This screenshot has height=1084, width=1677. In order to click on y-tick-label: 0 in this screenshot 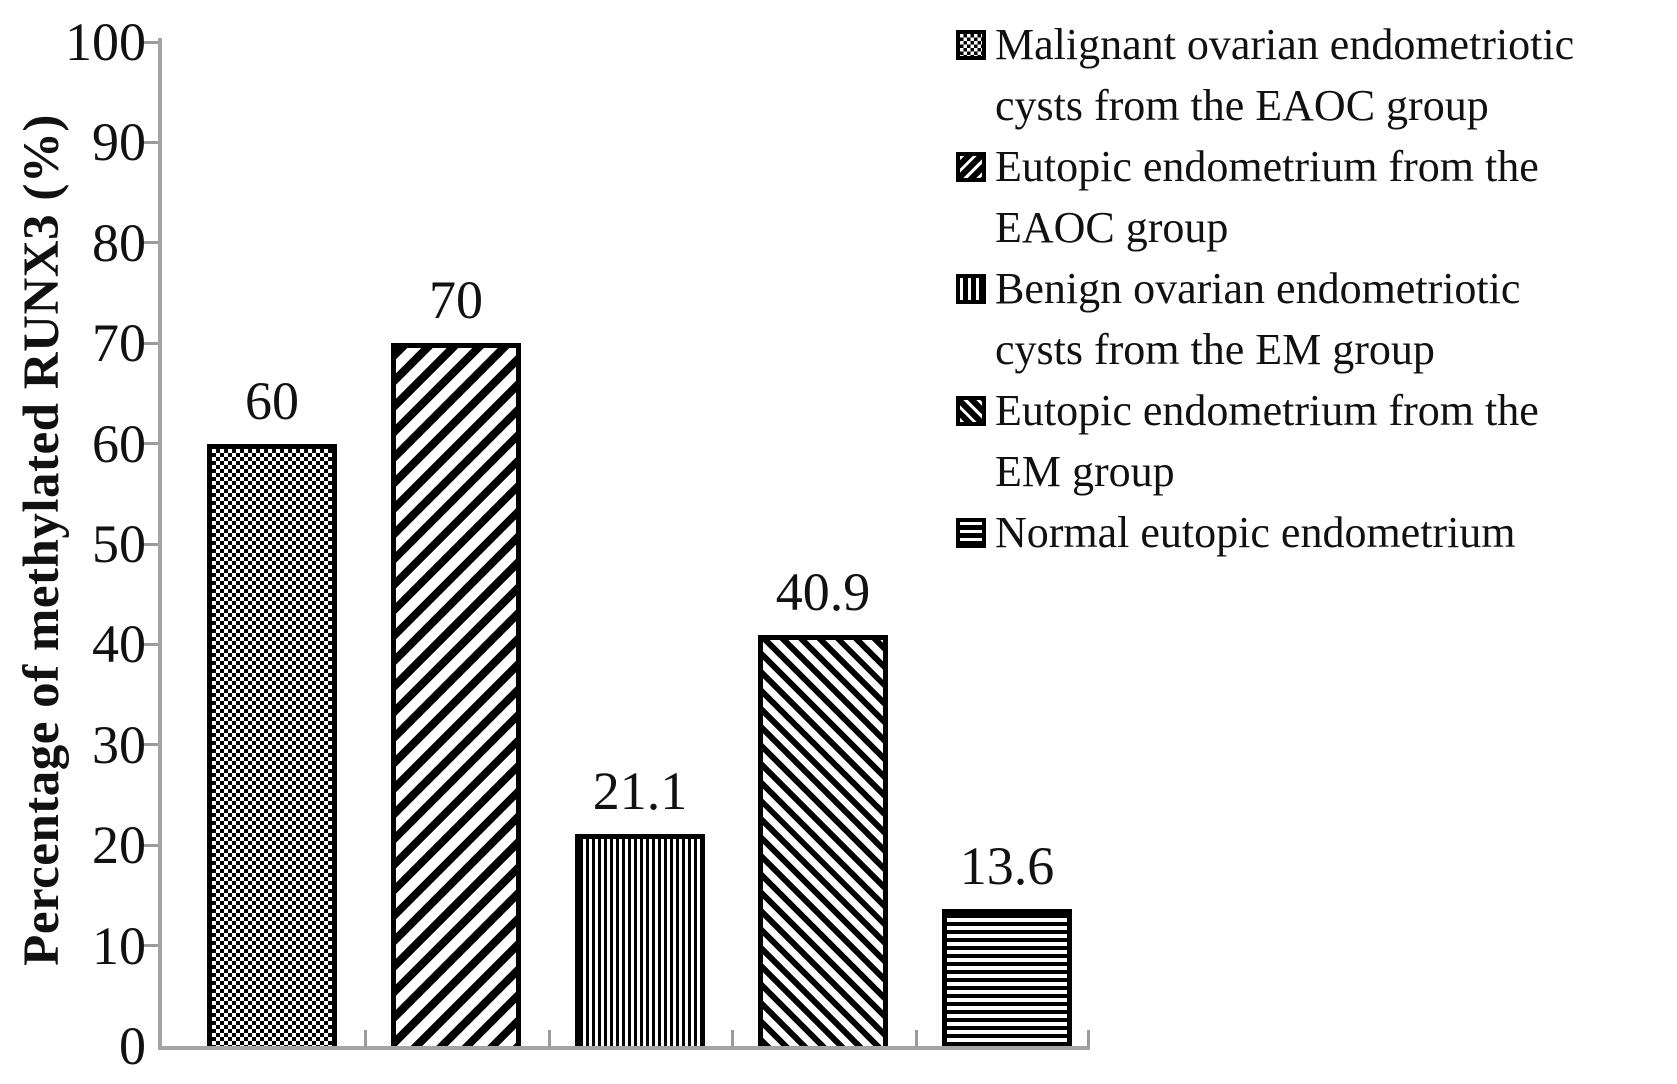, I will do `click(132, 1046)`.